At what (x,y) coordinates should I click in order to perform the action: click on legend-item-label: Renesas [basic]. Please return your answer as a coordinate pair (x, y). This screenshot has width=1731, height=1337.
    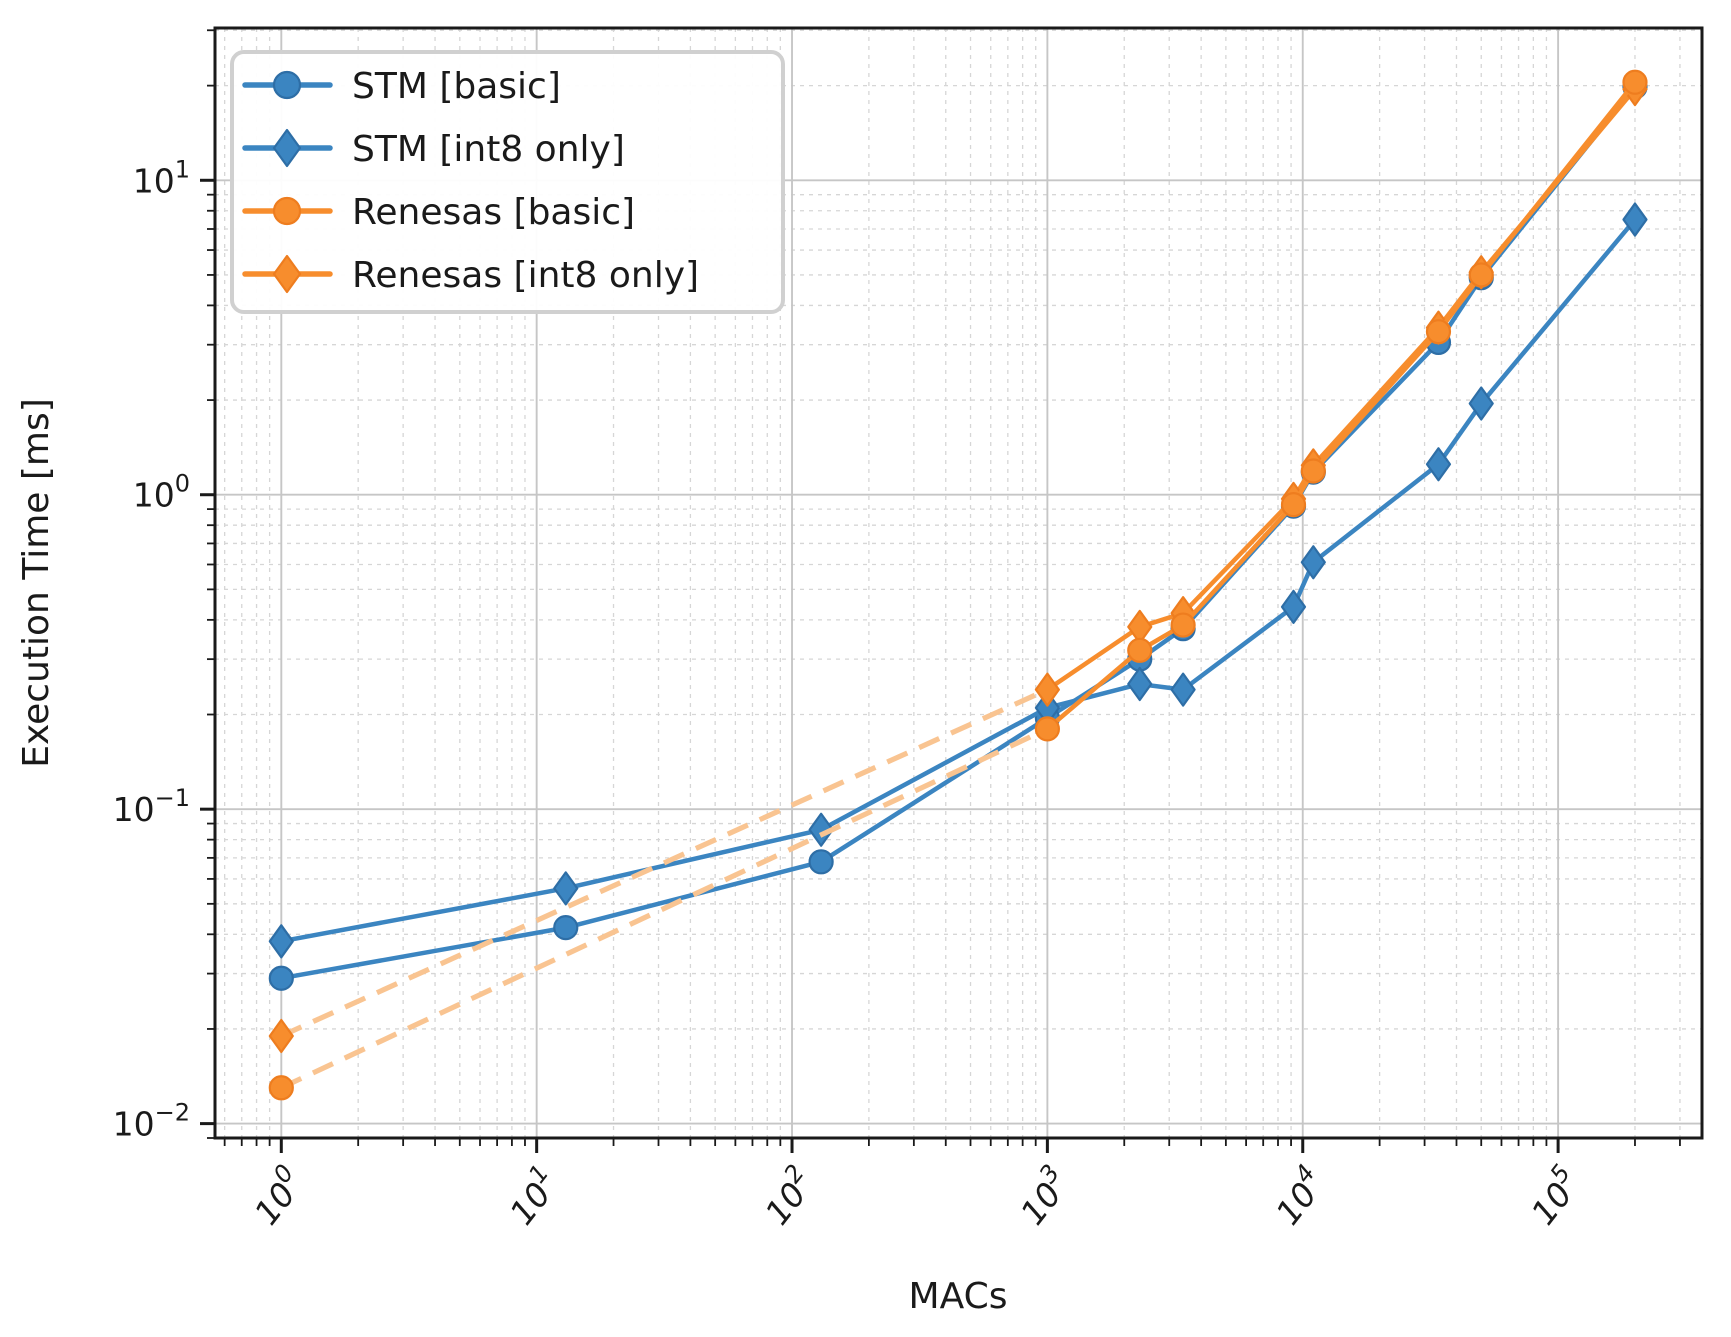
    Looking at the image, I should click on (493, 212).